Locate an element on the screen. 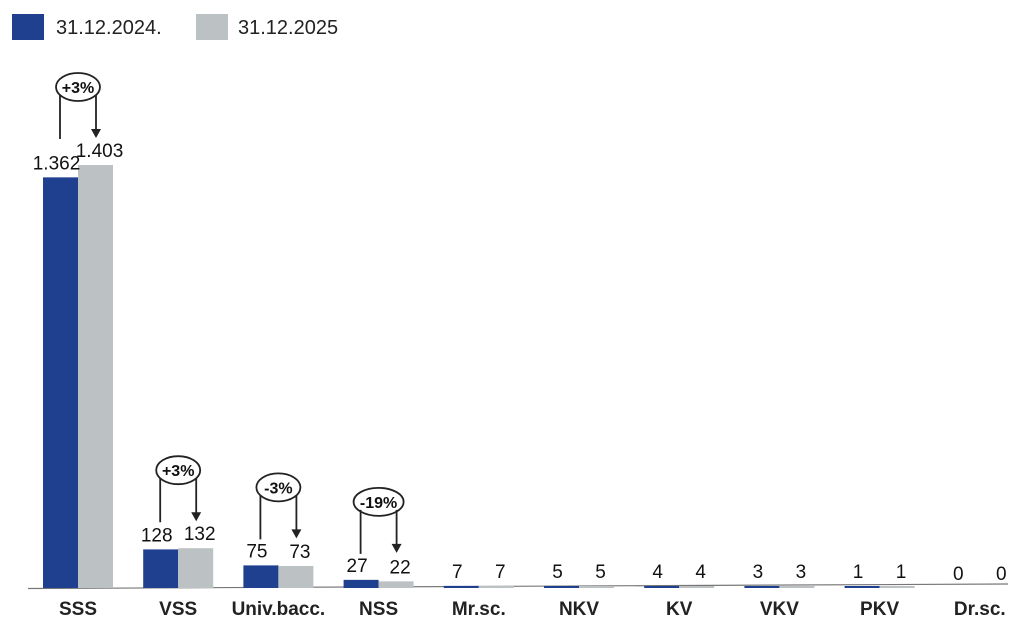  category-label: SSS is located at coordinates (78, 609).